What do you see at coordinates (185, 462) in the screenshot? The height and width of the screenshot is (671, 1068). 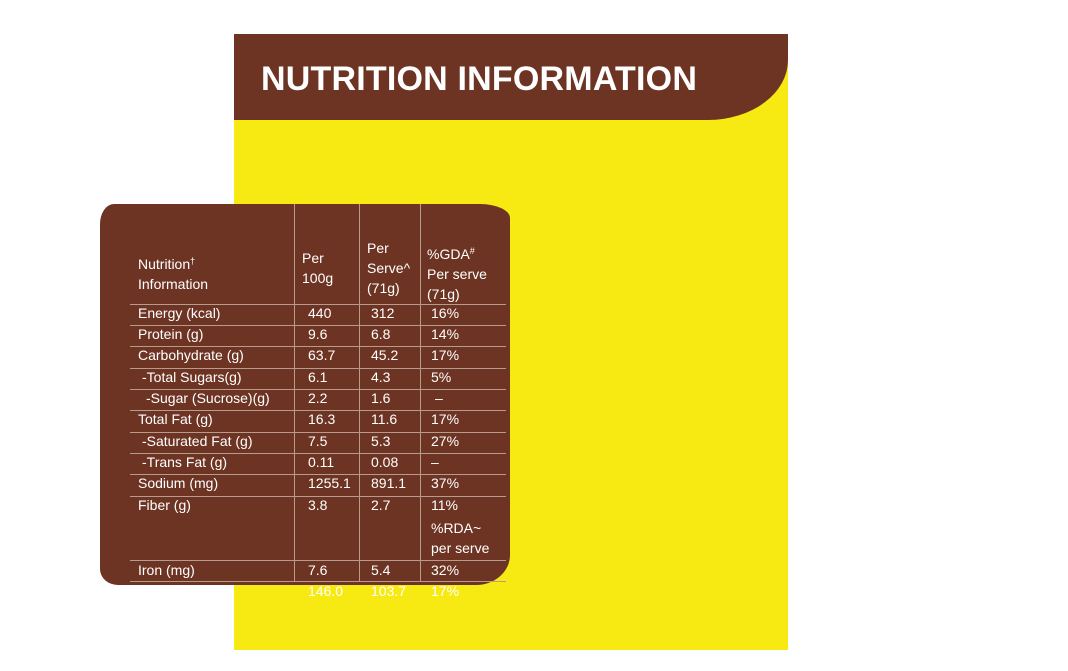 I see `nutrient-name: -Trans Fat (g)` at bounding box center [185, 462].